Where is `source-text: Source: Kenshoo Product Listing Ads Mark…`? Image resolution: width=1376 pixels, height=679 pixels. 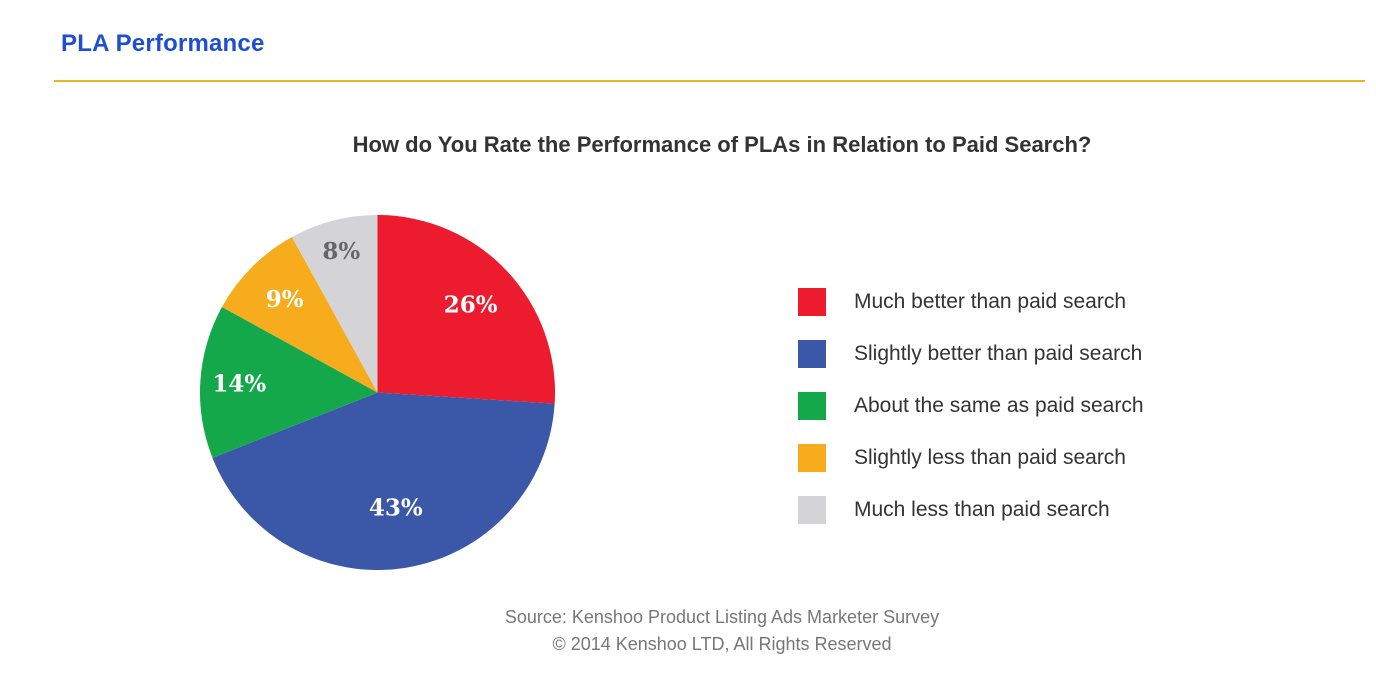
source-text: Source: Kenshoo Product Listing Ads Mark… is located at coordinates (722, 617).